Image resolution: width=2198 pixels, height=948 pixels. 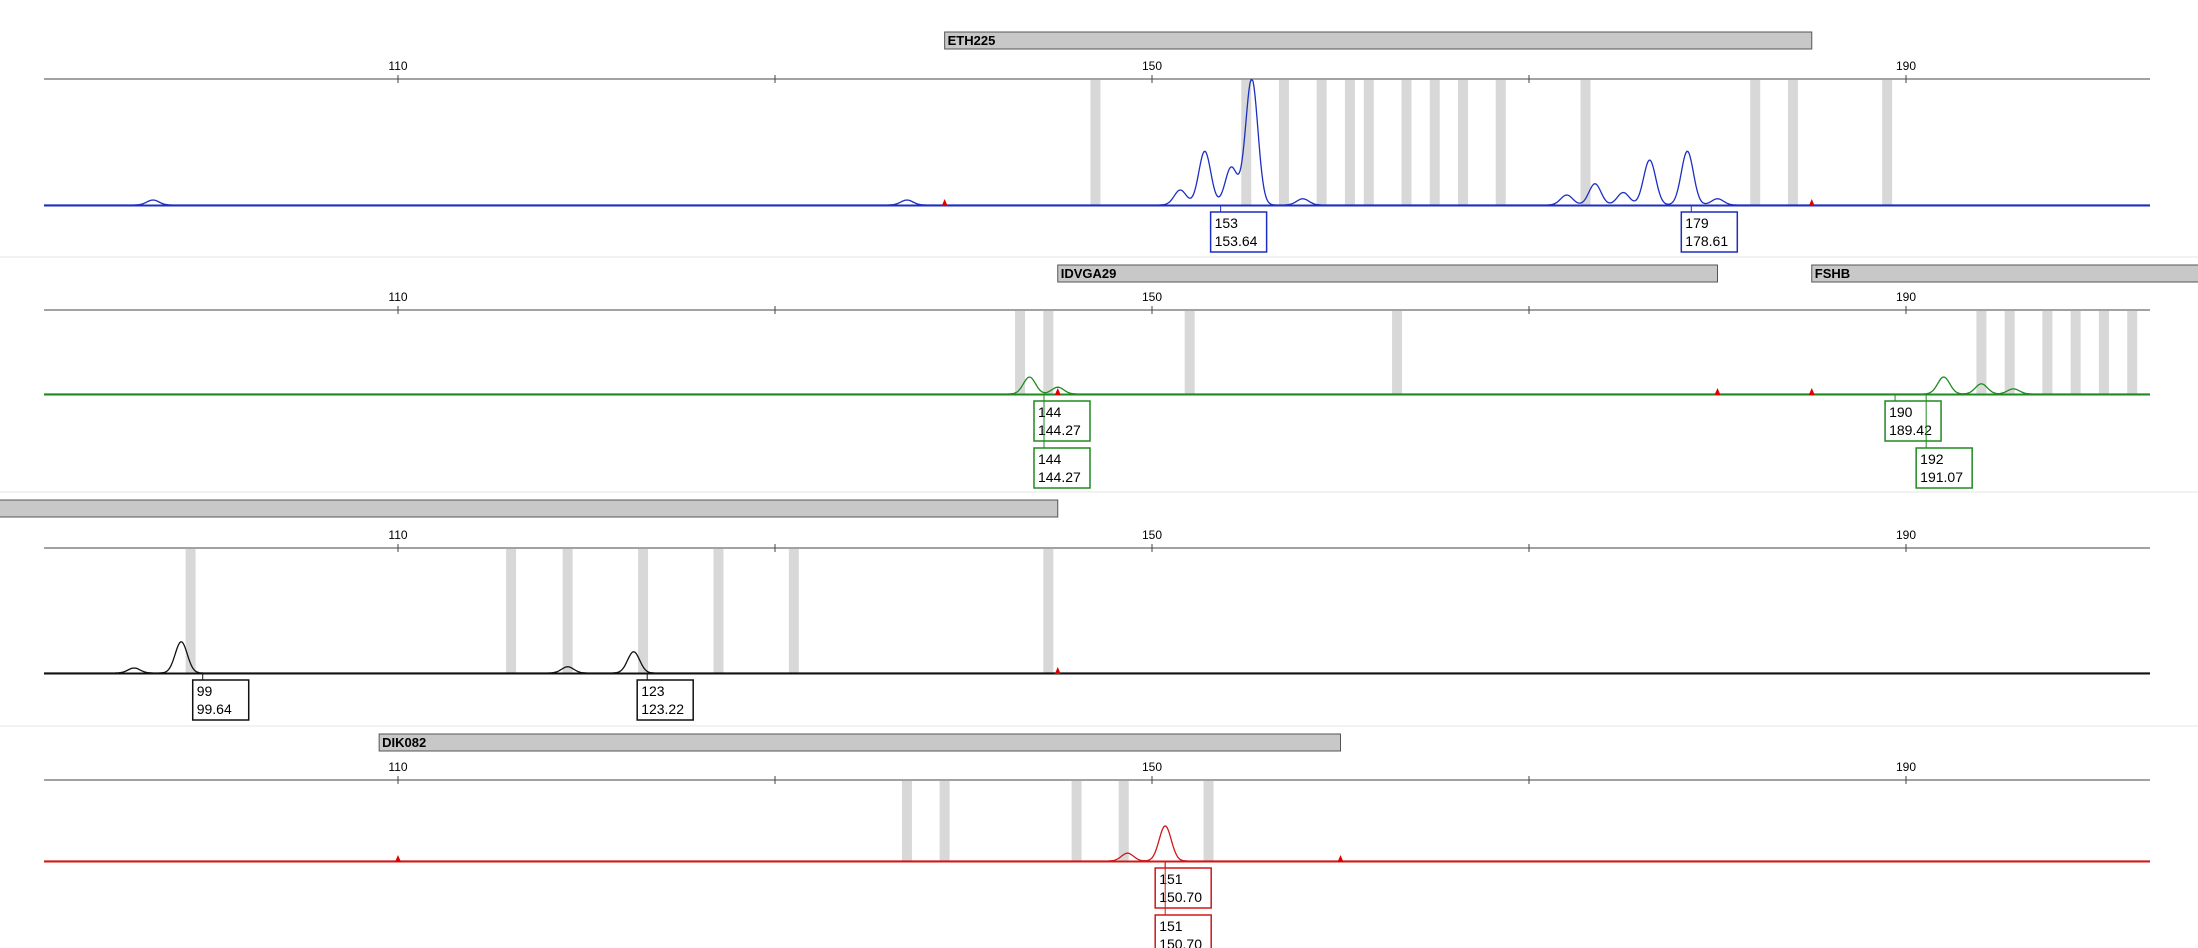 I want to click on allele-size: 123.22, so click(x=662, y=709).